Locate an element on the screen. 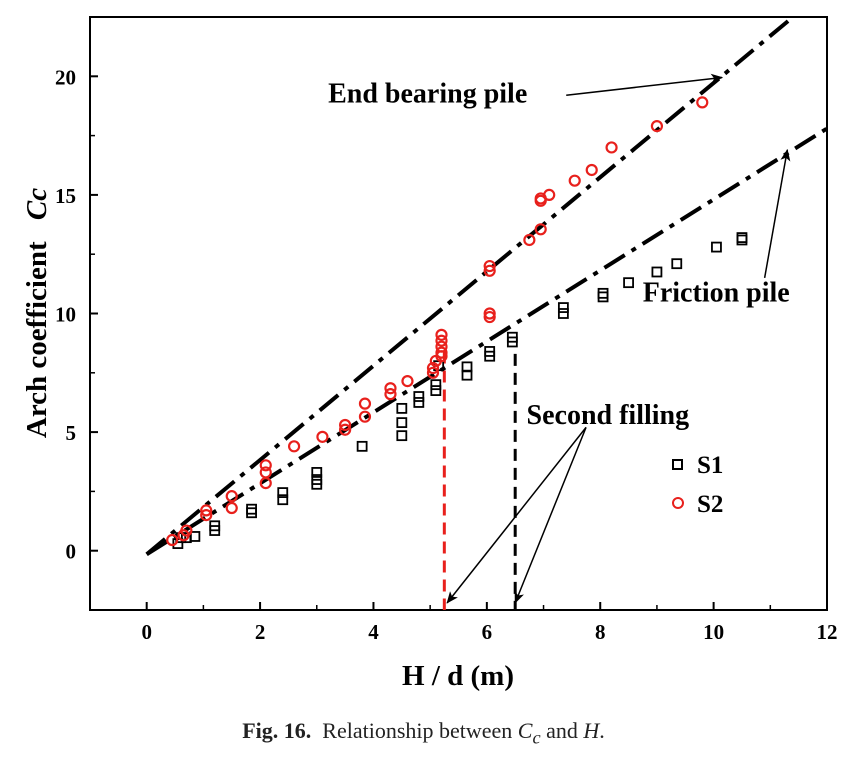  caption-end: . is located at coordinates (602, 730).